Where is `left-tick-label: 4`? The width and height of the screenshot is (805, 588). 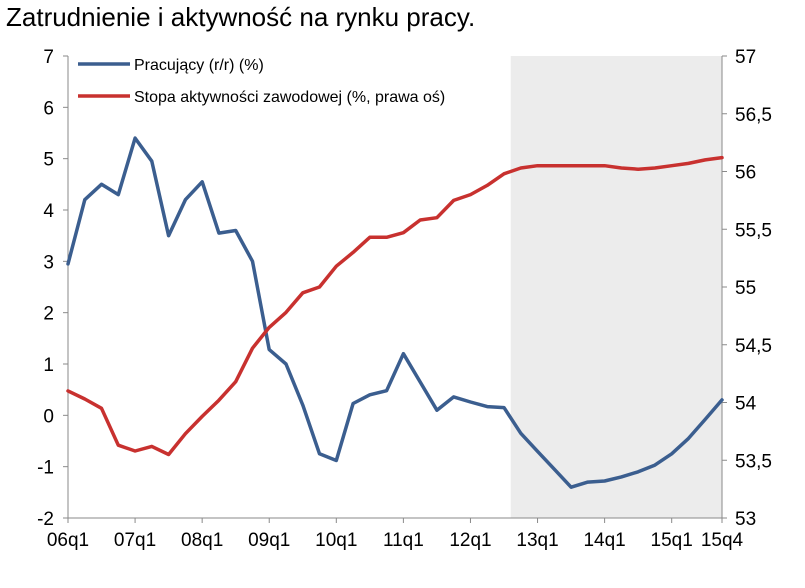
left-tick-label: 4 is located at coordinates (48, 211).